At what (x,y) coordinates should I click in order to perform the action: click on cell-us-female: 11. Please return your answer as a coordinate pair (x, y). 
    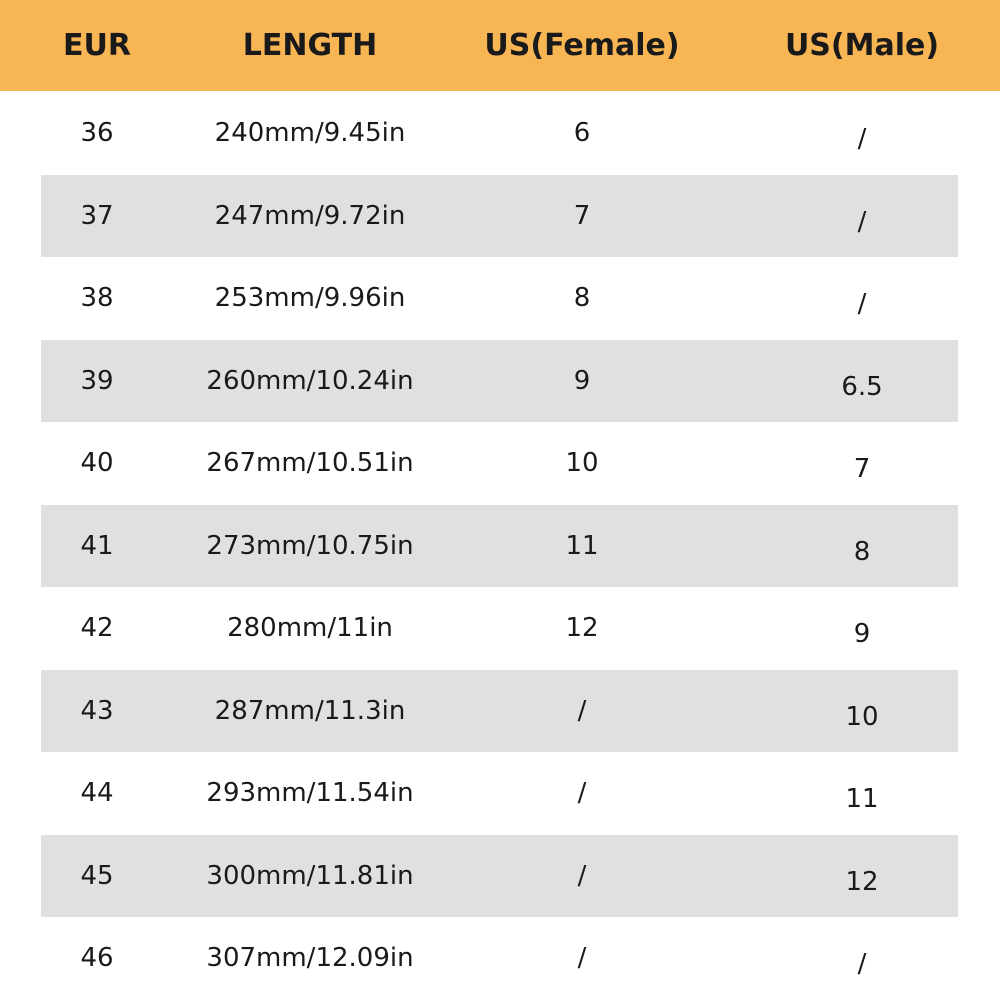
    Looking at the image, I should click on (582, 545).